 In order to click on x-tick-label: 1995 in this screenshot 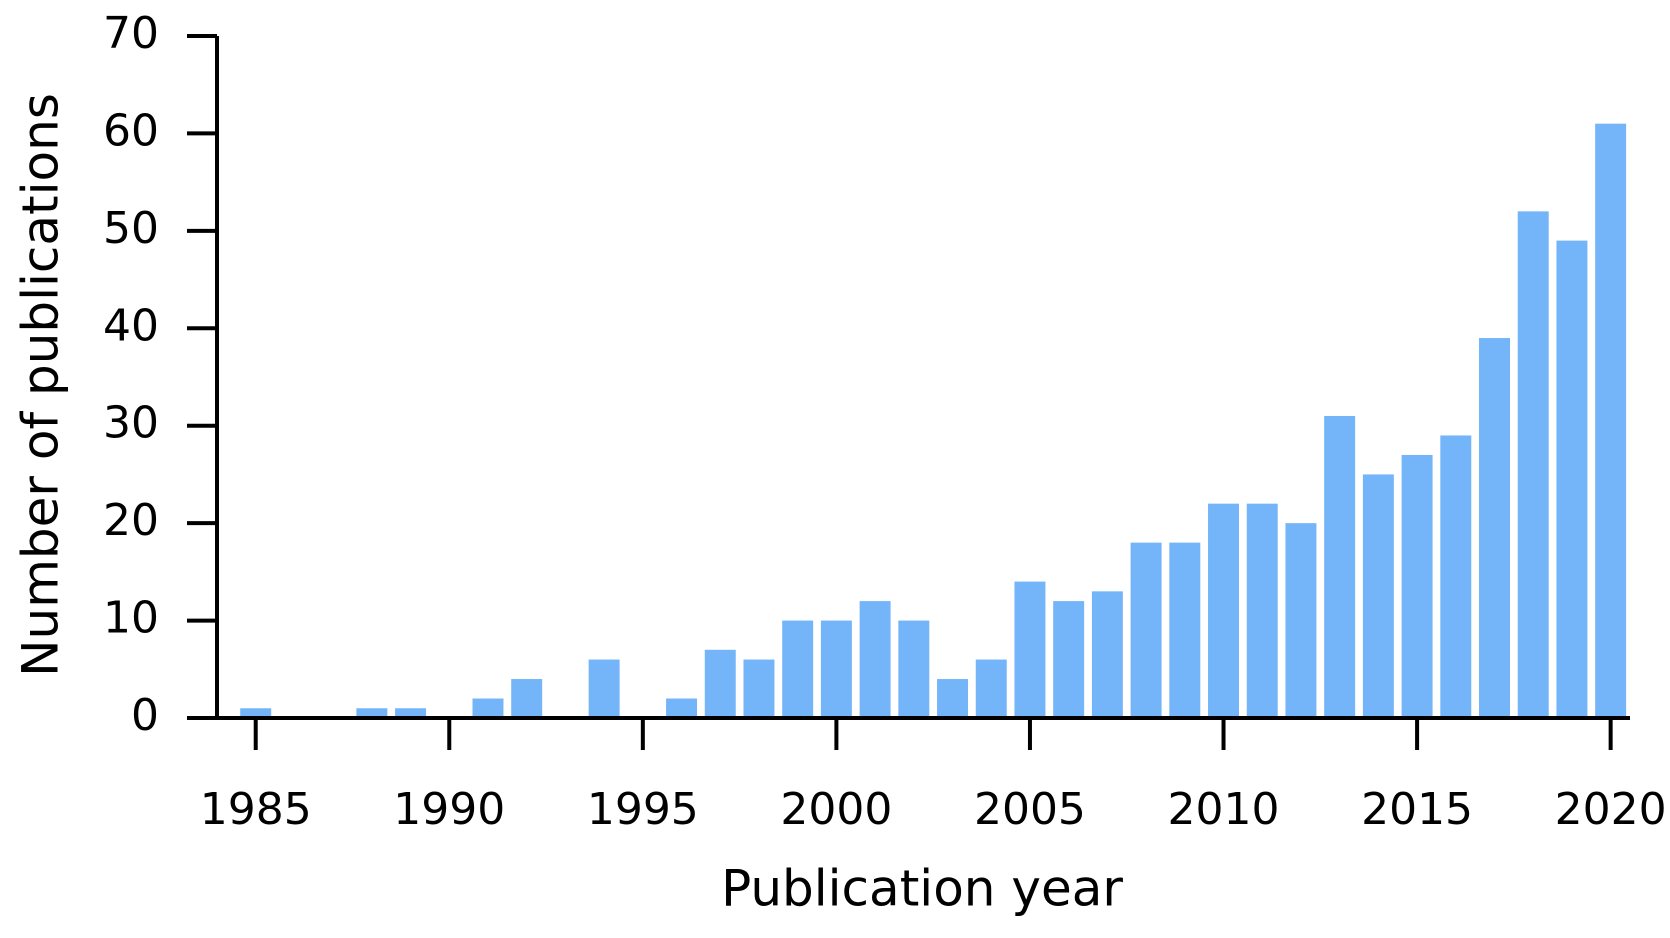, I will do `click(643, 809)`.